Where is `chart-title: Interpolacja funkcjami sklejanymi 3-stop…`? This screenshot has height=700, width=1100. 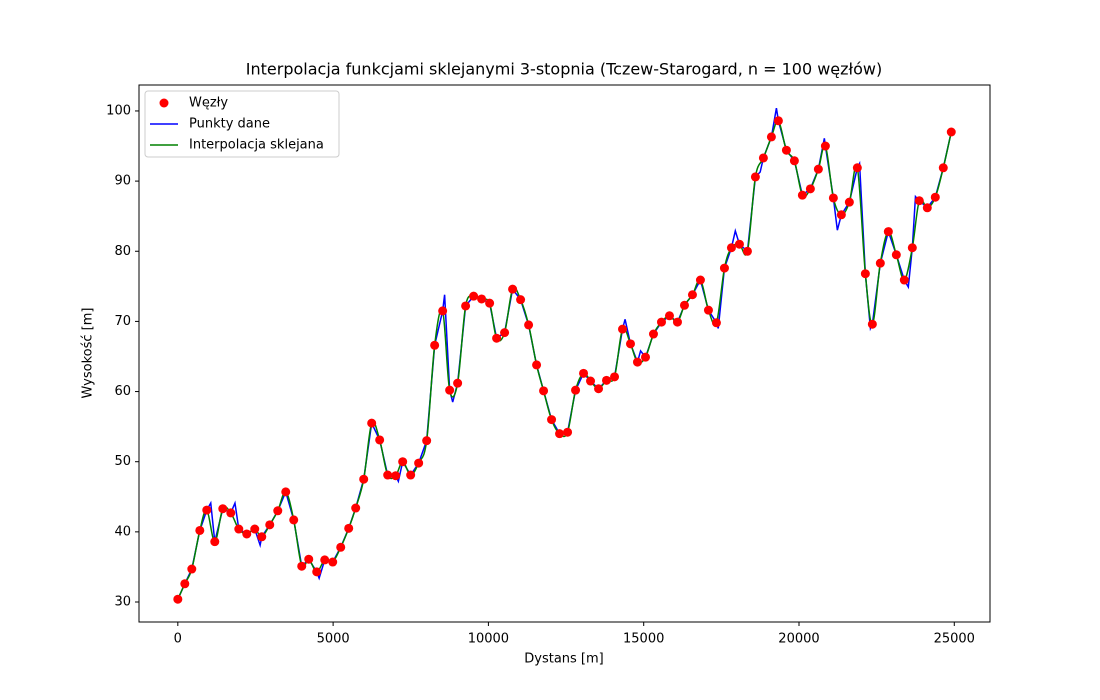
chart-title: Interpolacja funkcjami sklejanymi 3-stop… is located at coordinates (564, 69).